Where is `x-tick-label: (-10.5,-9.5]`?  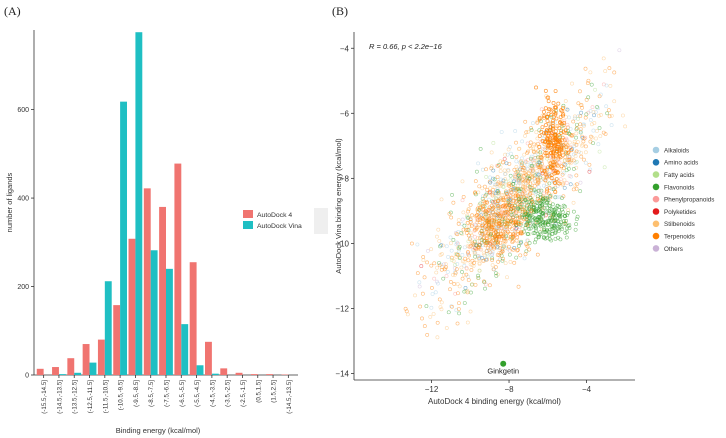
x-tick-label: (-10.5,-9.5] is located at coordinates (121, 395).